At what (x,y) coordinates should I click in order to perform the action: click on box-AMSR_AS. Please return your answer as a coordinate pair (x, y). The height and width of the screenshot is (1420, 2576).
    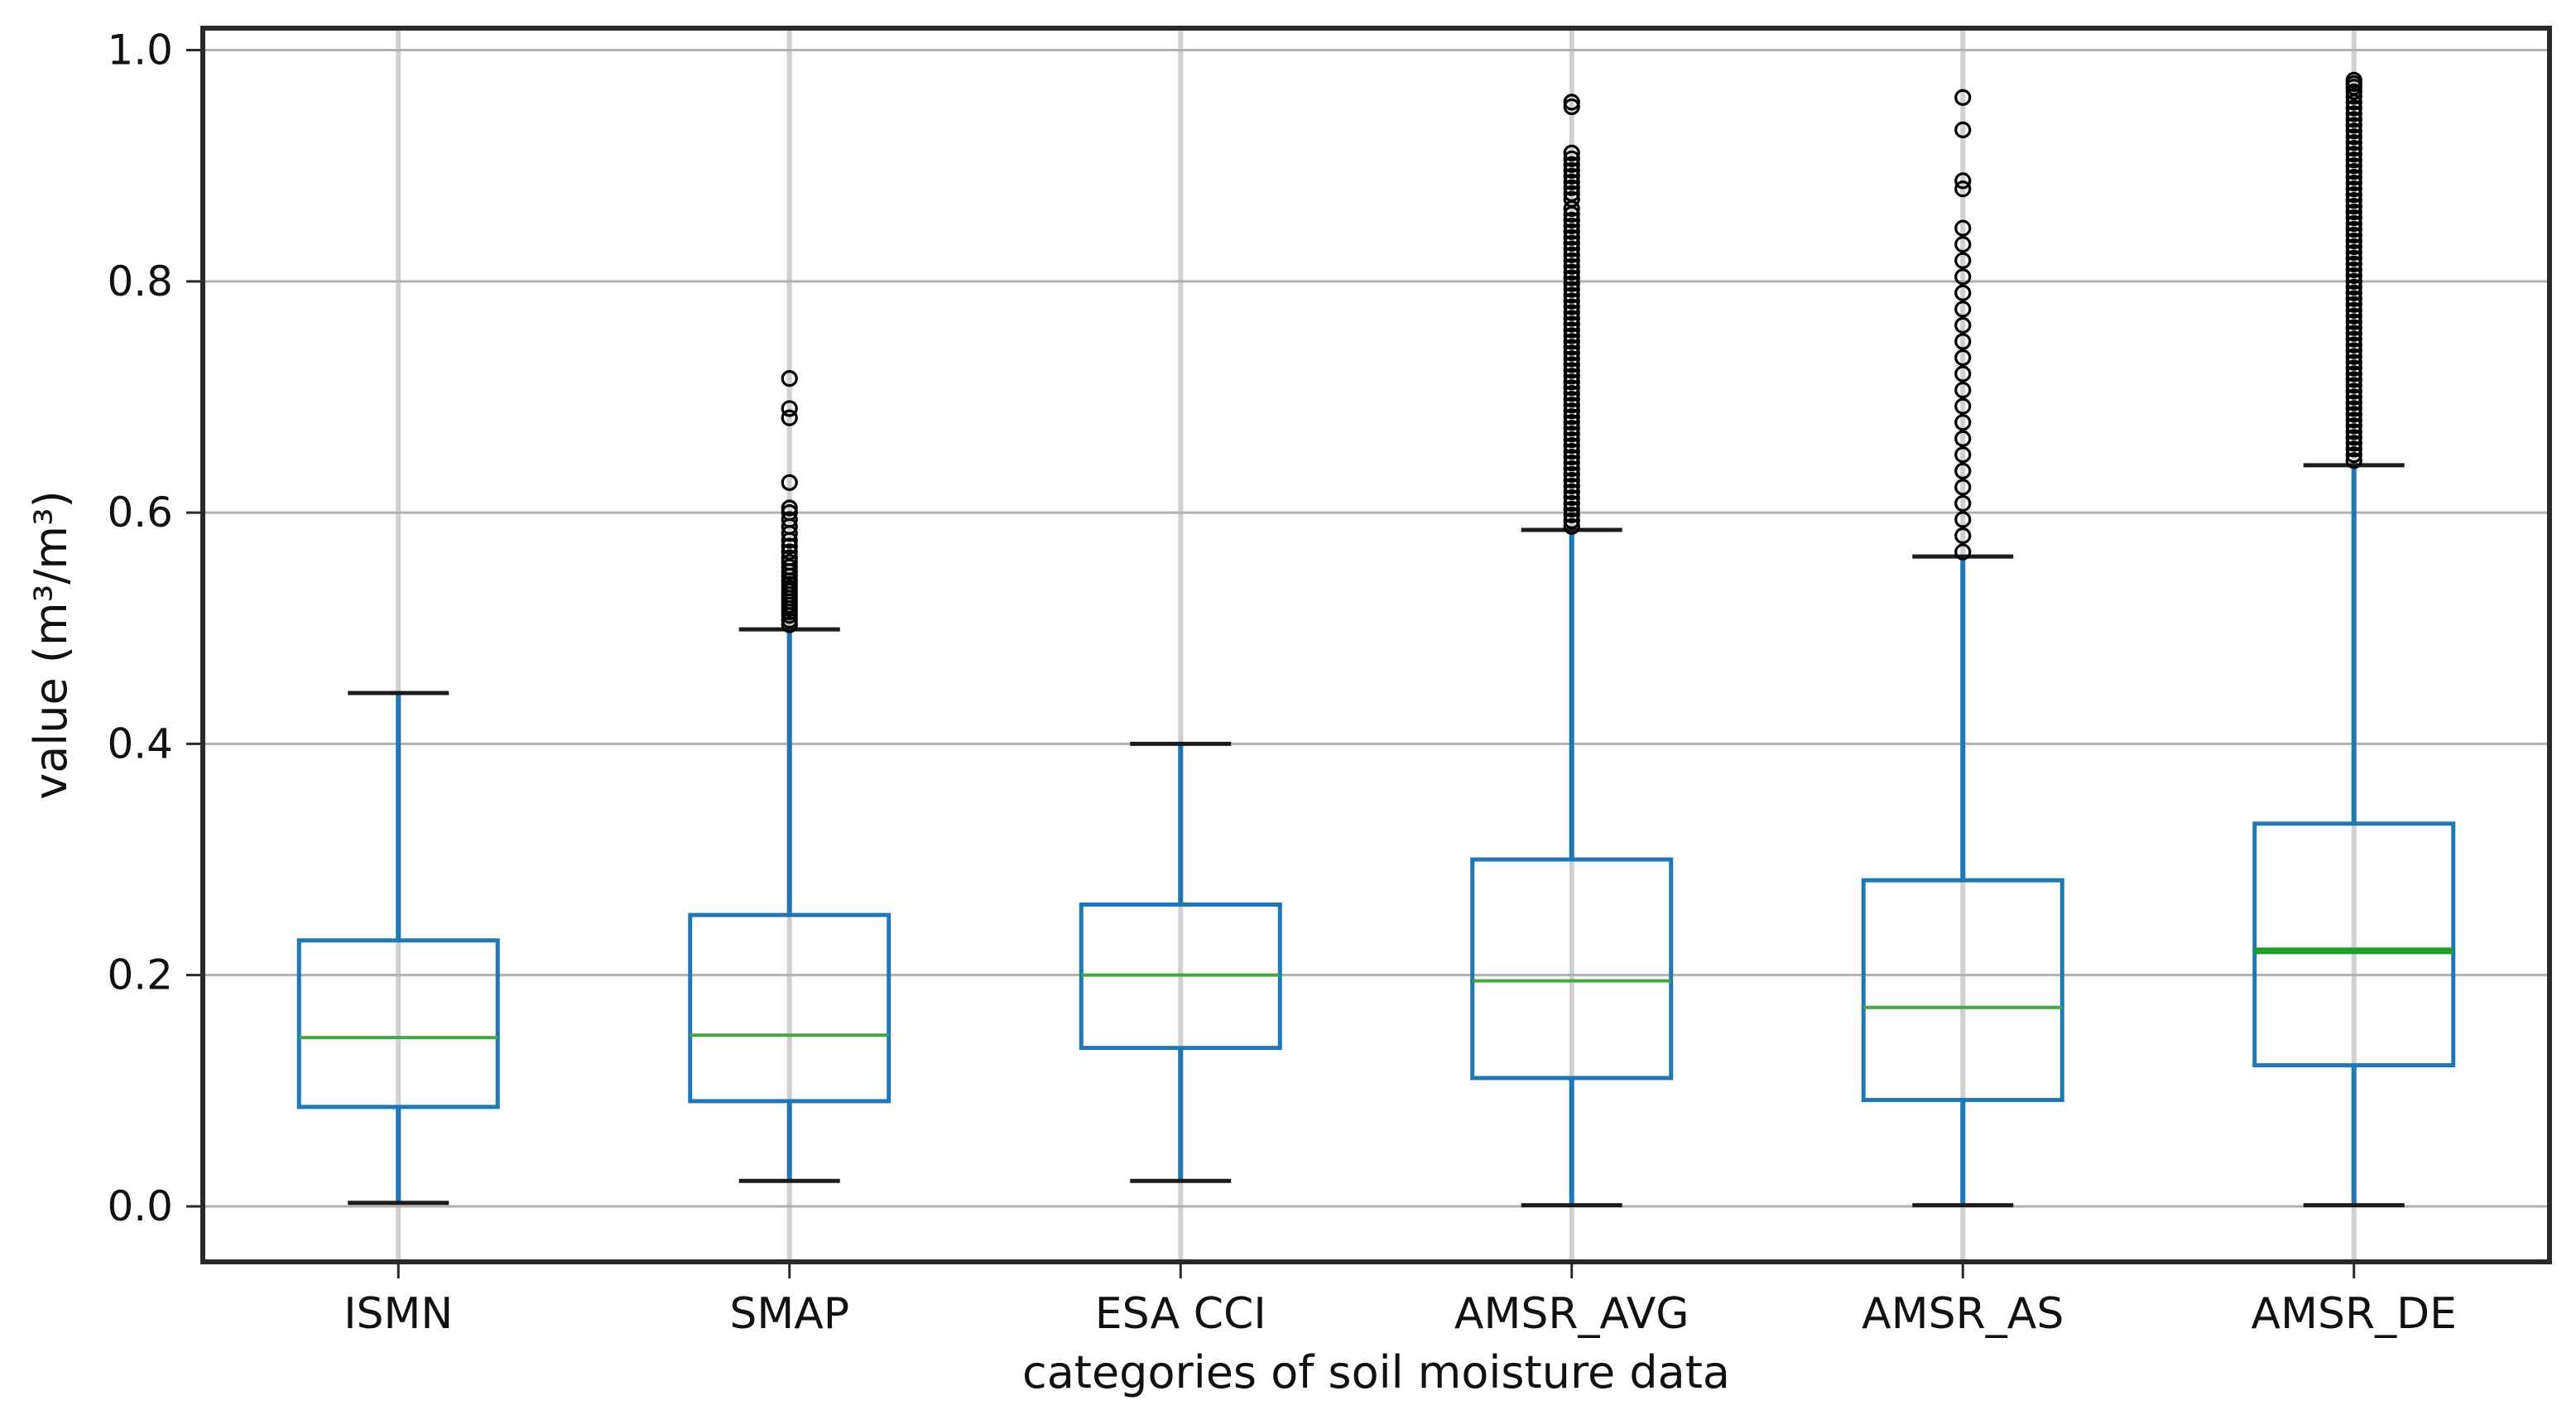
    Looking at the image, I should click on (1962, 648).